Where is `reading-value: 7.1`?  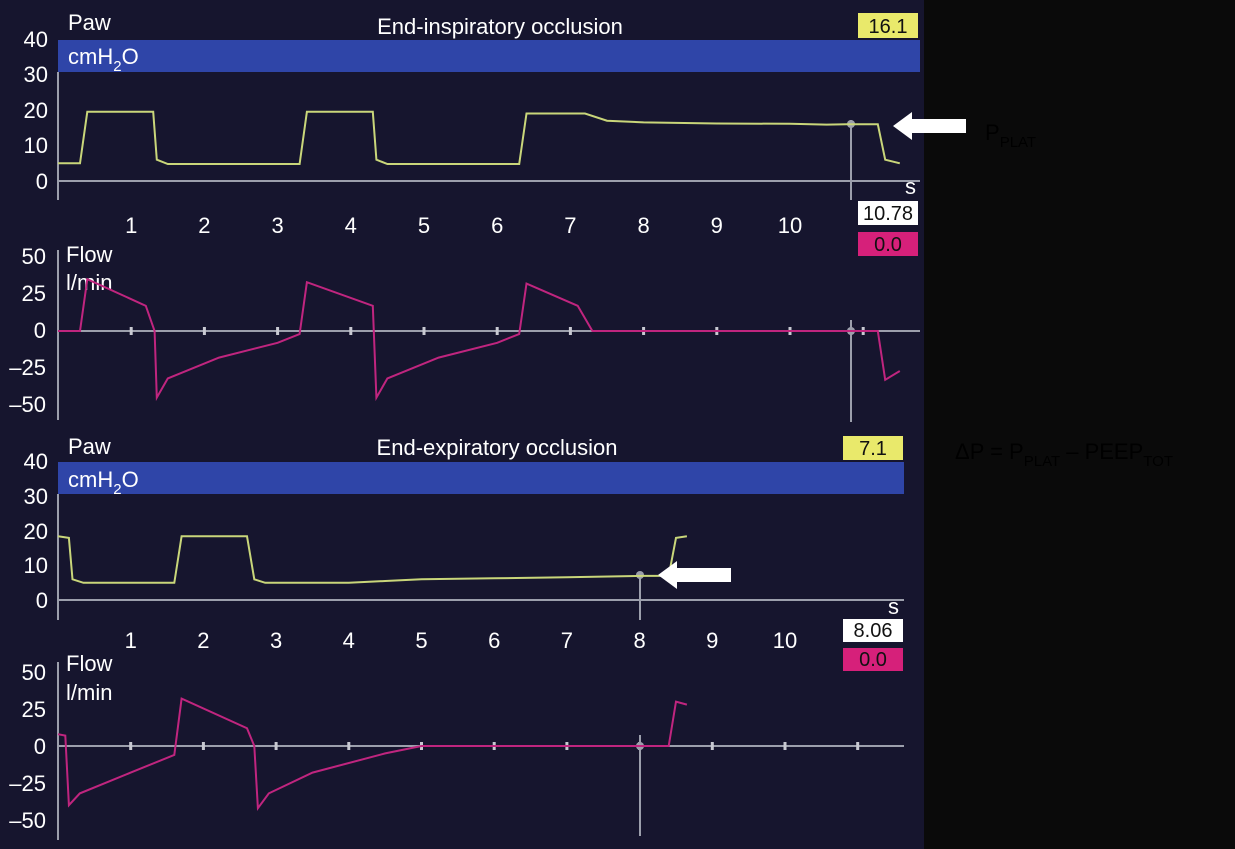
reading-value: 7.1 is located at coordinates (873, 449).